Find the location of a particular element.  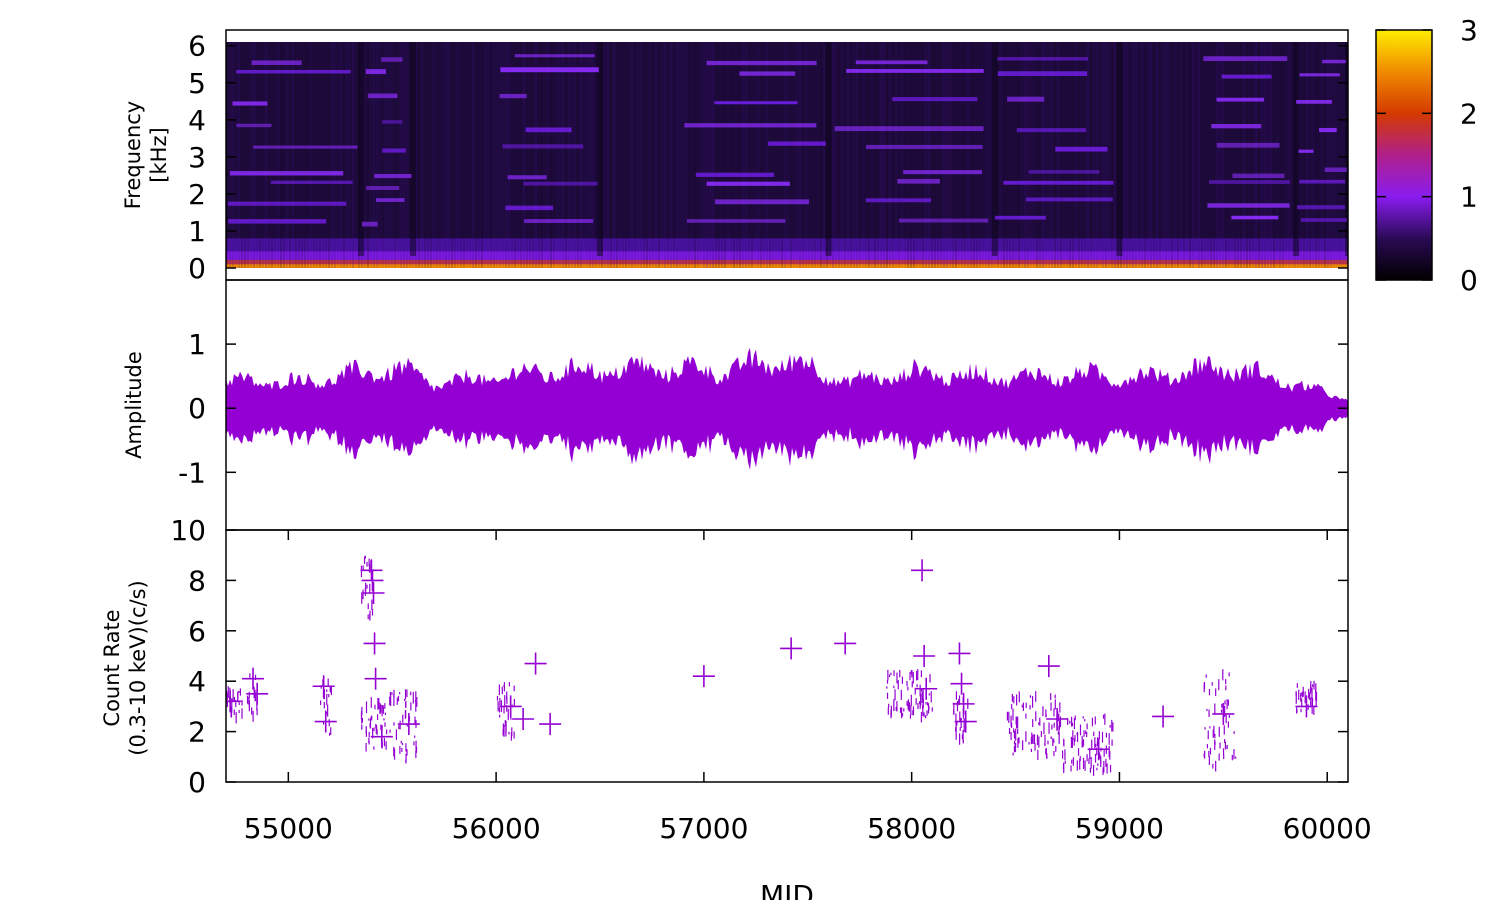

count-rate-ytick-label: 8 is located at coordinates (197, 580).